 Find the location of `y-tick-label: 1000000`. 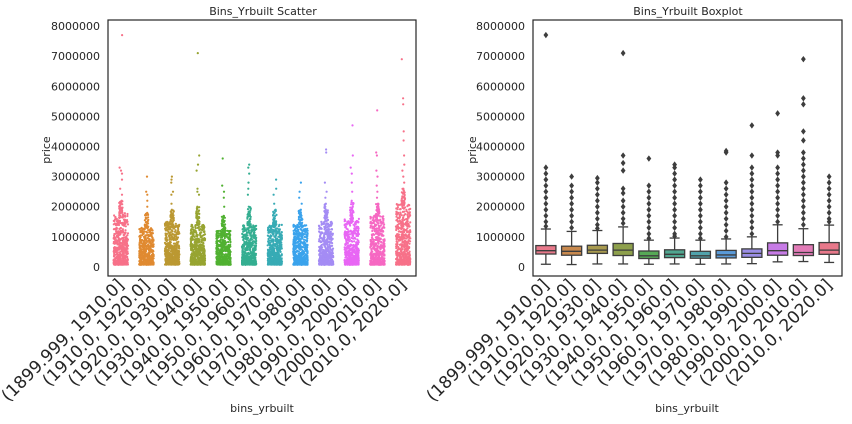

y-tick-label: 1000000 is located at coordinates (75, 237).